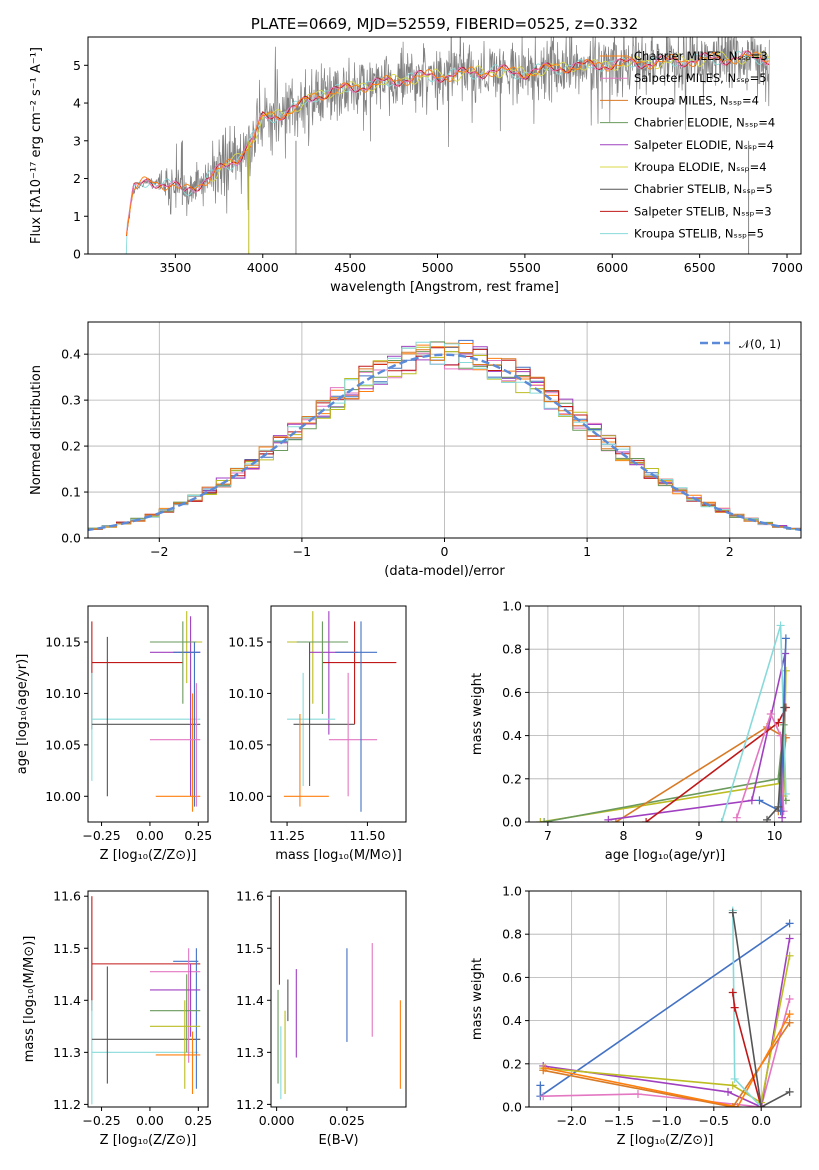 This screenshot has width=819, height=1170. Describe the element at coordinates (338, 714) in the screenshot. I see `age-vs-mass-frame` at that location.